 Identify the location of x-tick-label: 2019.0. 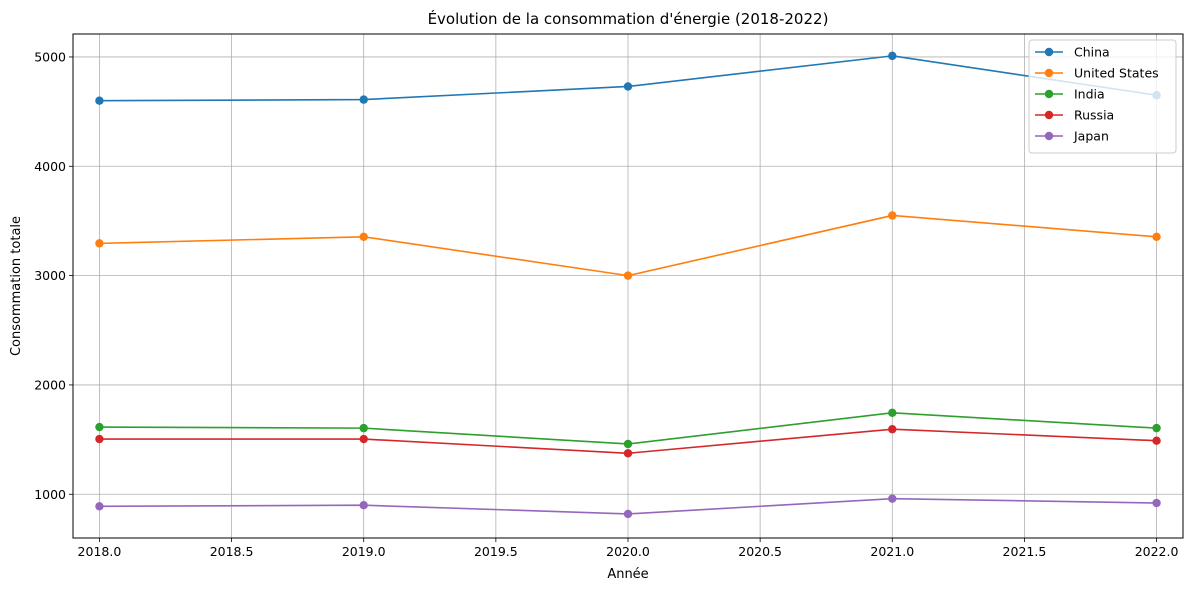
(364, 551).